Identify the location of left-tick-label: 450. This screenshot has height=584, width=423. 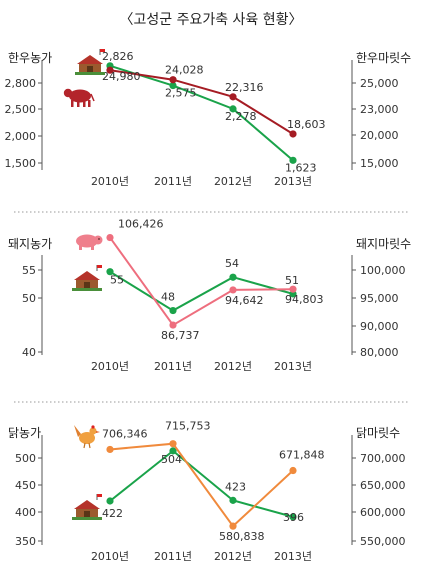
(25, 485).